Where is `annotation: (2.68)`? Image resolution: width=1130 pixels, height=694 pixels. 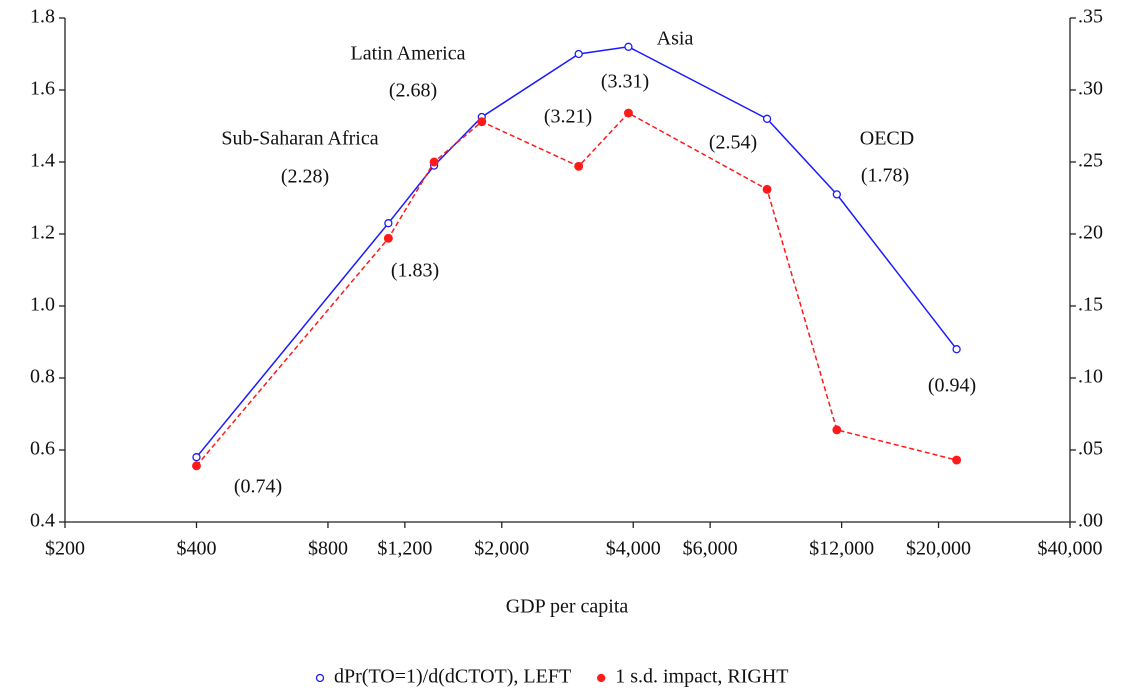 annotation: (2.68) is located at coordinates (413, 91).